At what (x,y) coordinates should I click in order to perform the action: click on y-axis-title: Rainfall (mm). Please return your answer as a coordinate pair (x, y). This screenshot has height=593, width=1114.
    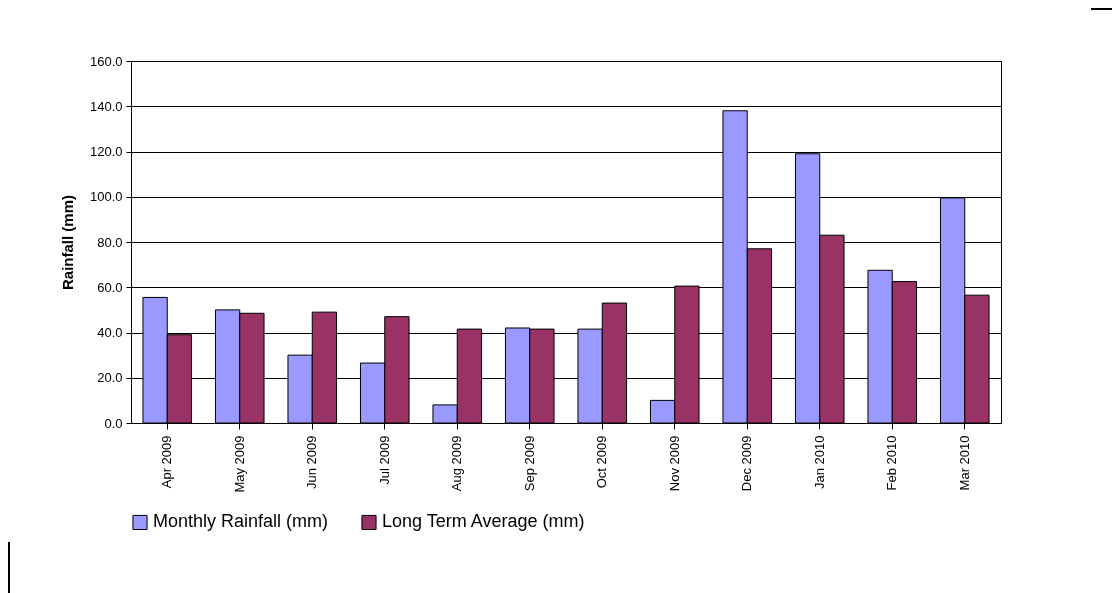
    Looking at the image, I should click on (67, 242).